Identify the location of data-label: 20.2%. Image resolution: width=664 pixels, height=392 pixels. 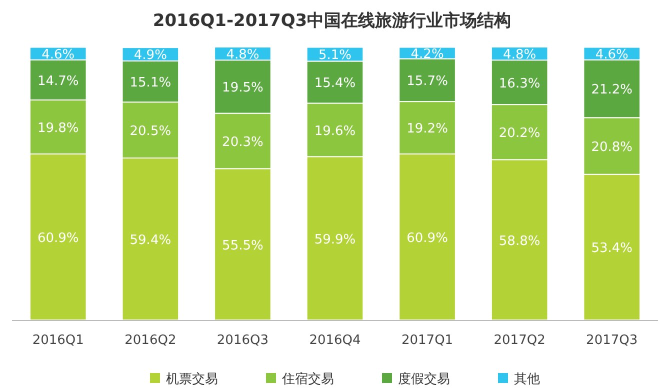
(519, 134).